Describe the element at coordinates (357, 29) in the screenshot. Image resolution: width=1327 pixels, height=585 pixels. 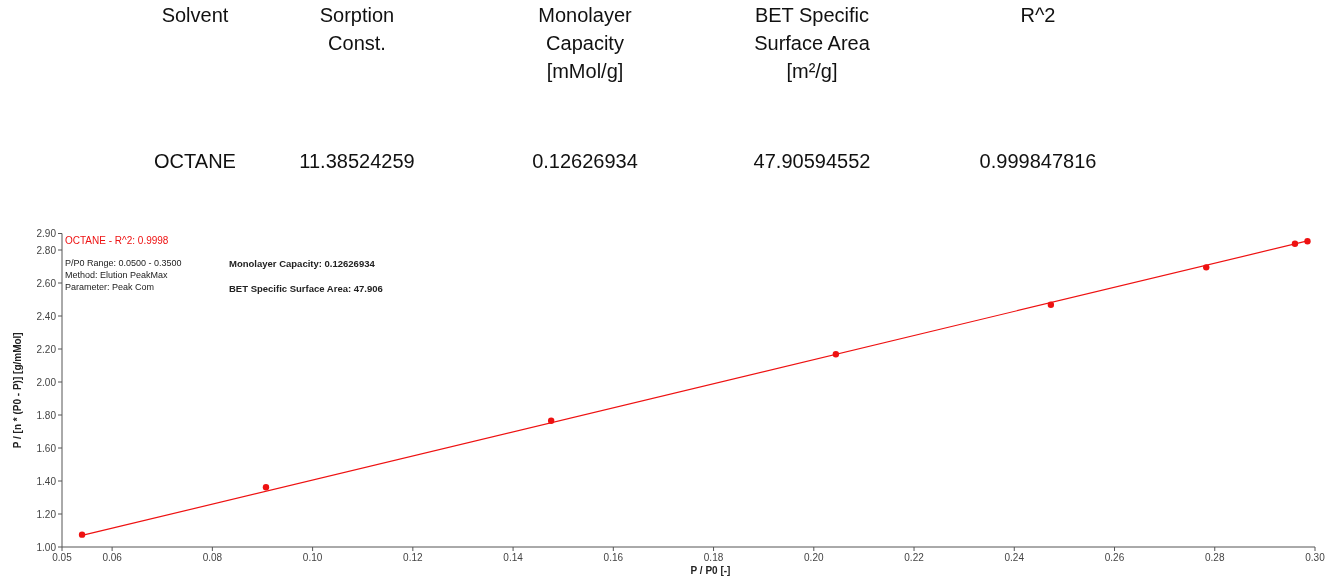
I see `text: Sorption Const.` at that location.